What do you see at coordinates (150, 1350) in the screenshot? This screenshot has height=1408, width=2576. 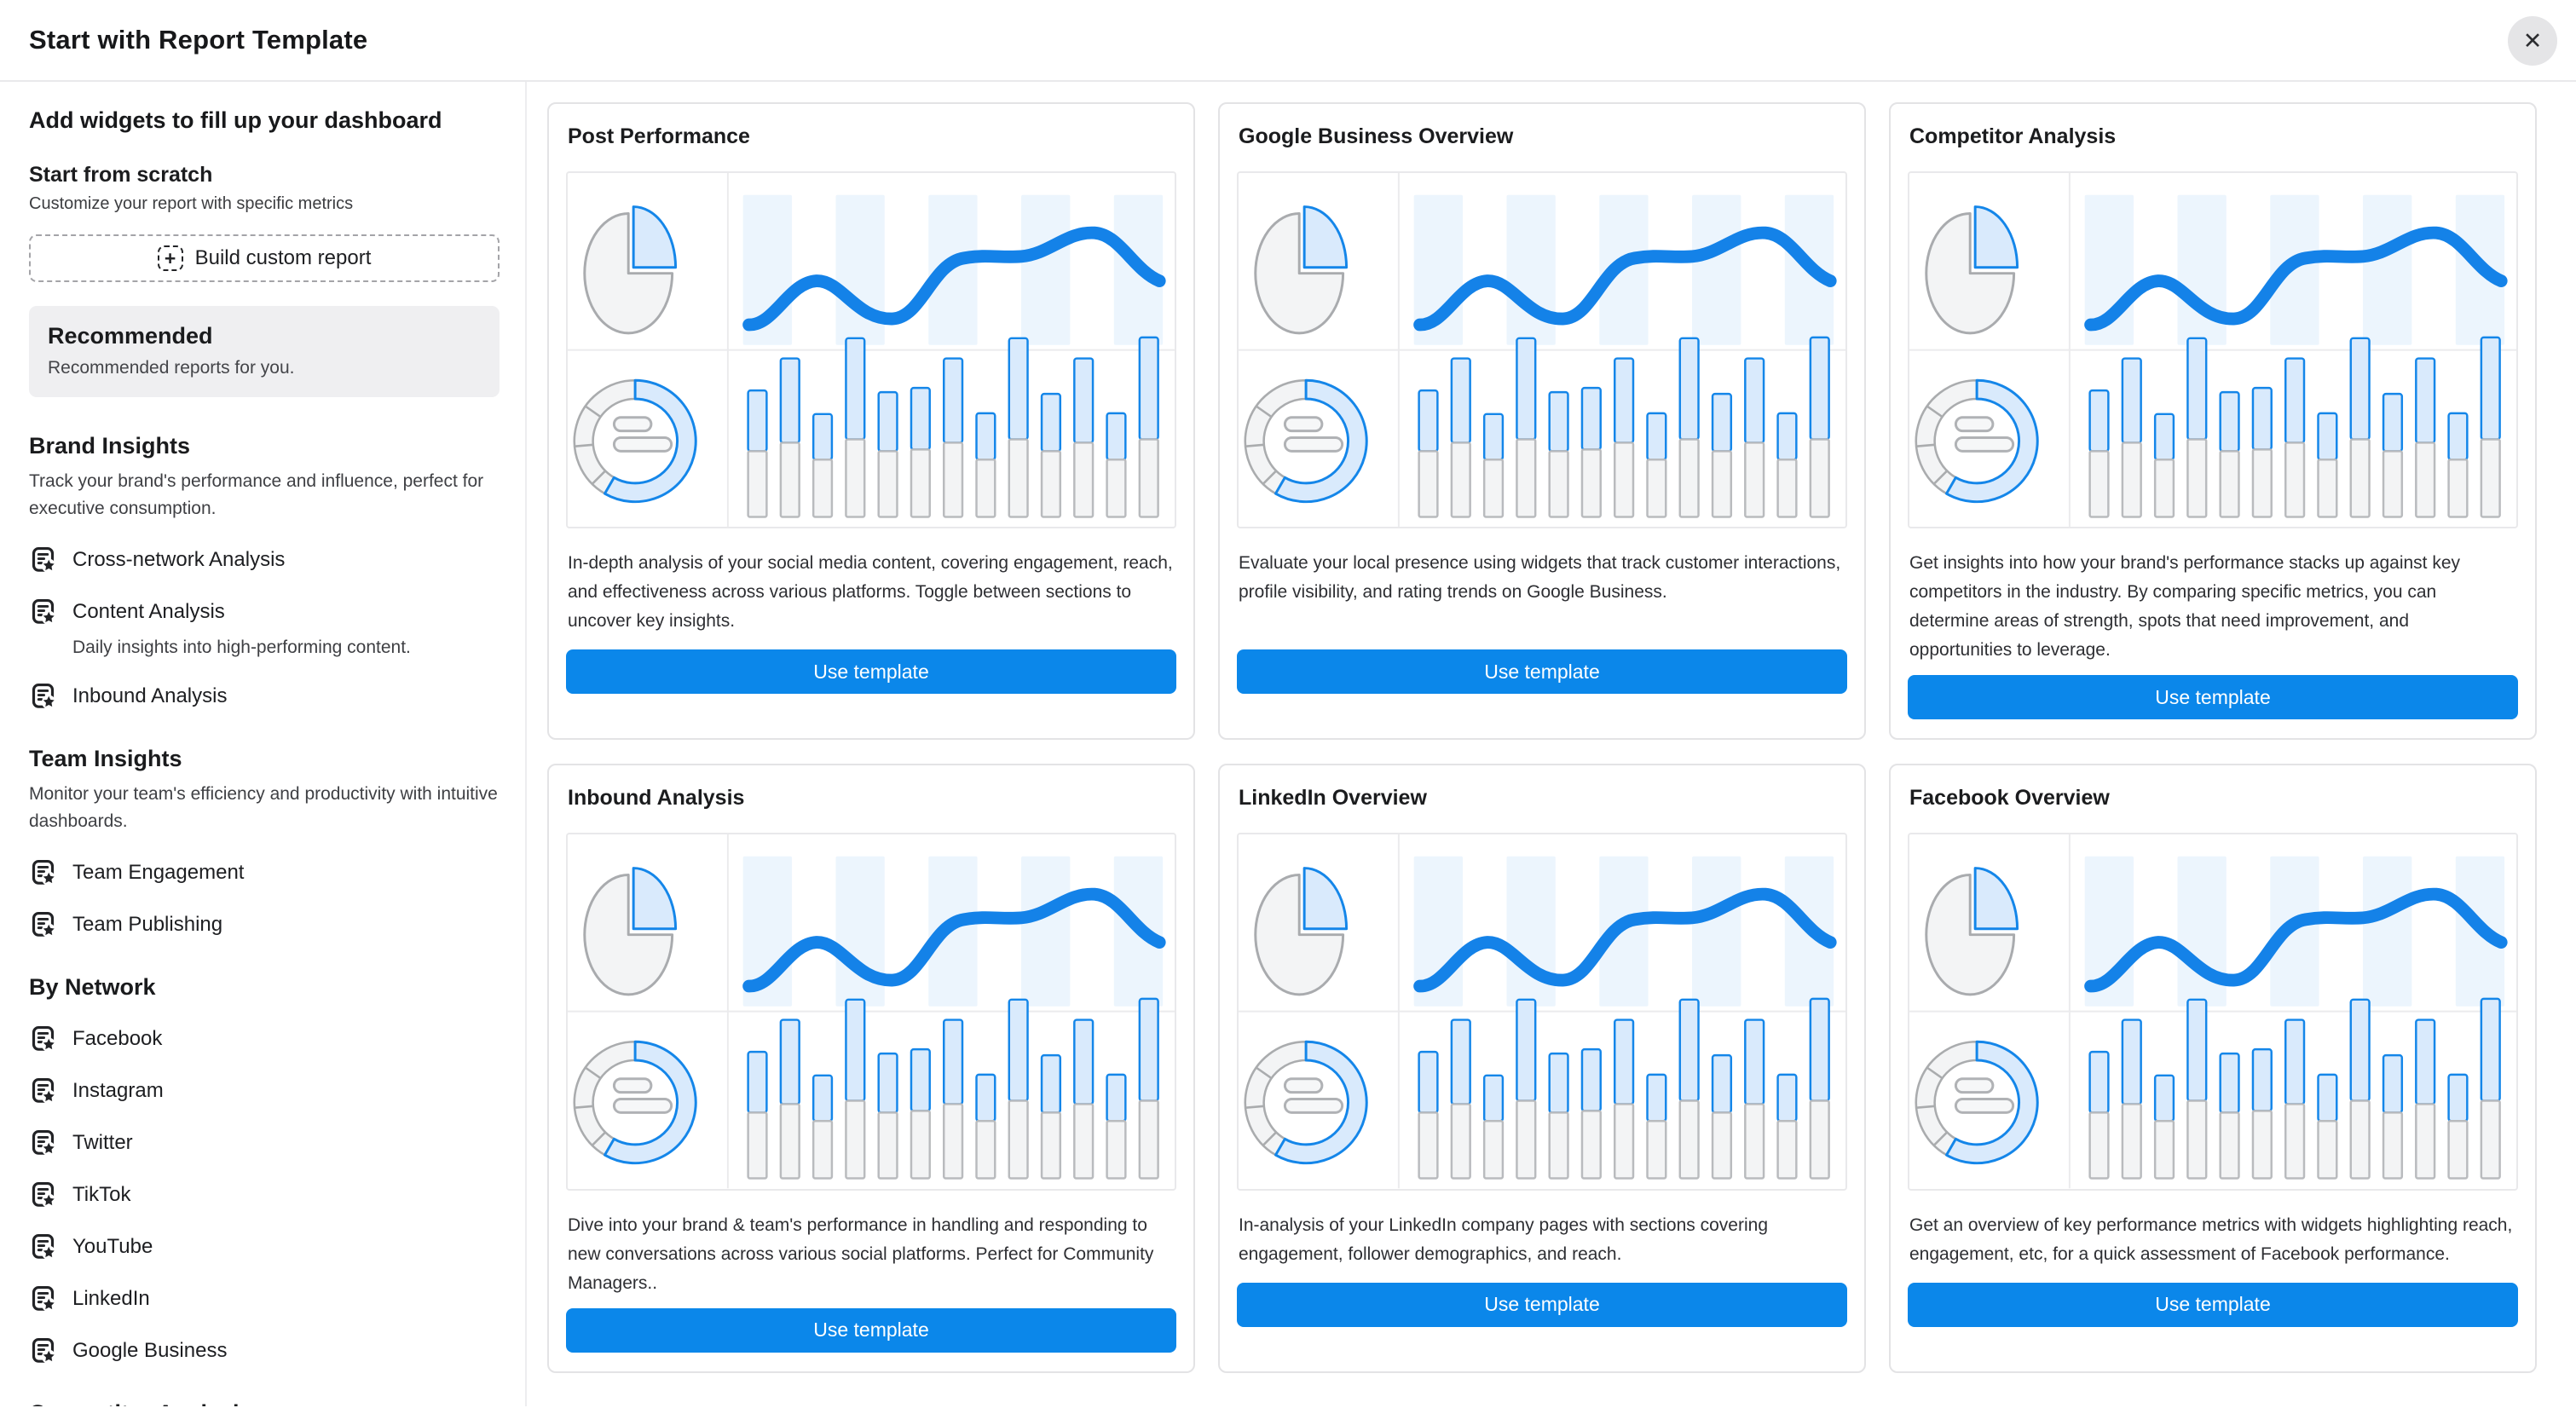 I see `sidebar-item-label: Google Business` at bounding box center [150, 1350].